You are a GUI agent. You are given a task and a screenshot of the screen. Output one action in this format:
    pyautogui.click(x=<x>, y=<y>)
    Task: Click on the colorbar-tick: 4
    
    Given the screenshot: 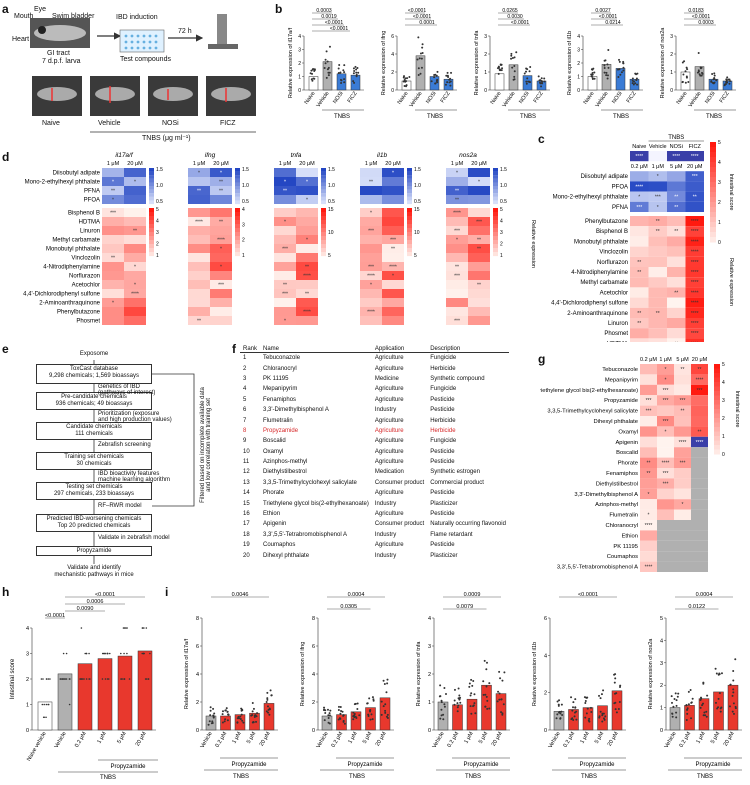 What is the action you would take?
    pyautogui.click(x=243, y=210)
    